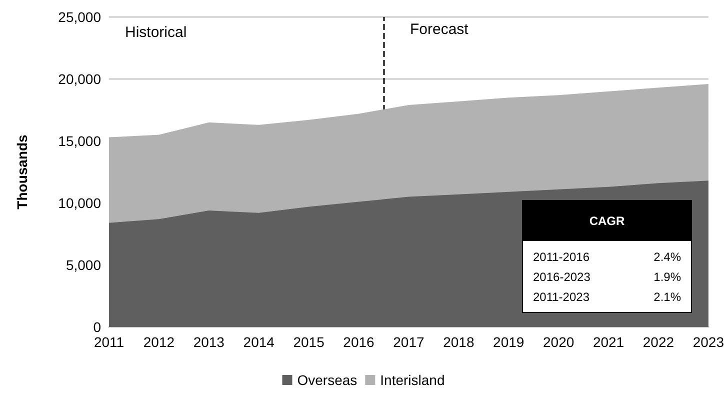  Describe the element at coordinates (80, 17) in the screenshot. I see `y-tick-label: 25,000` at that location.